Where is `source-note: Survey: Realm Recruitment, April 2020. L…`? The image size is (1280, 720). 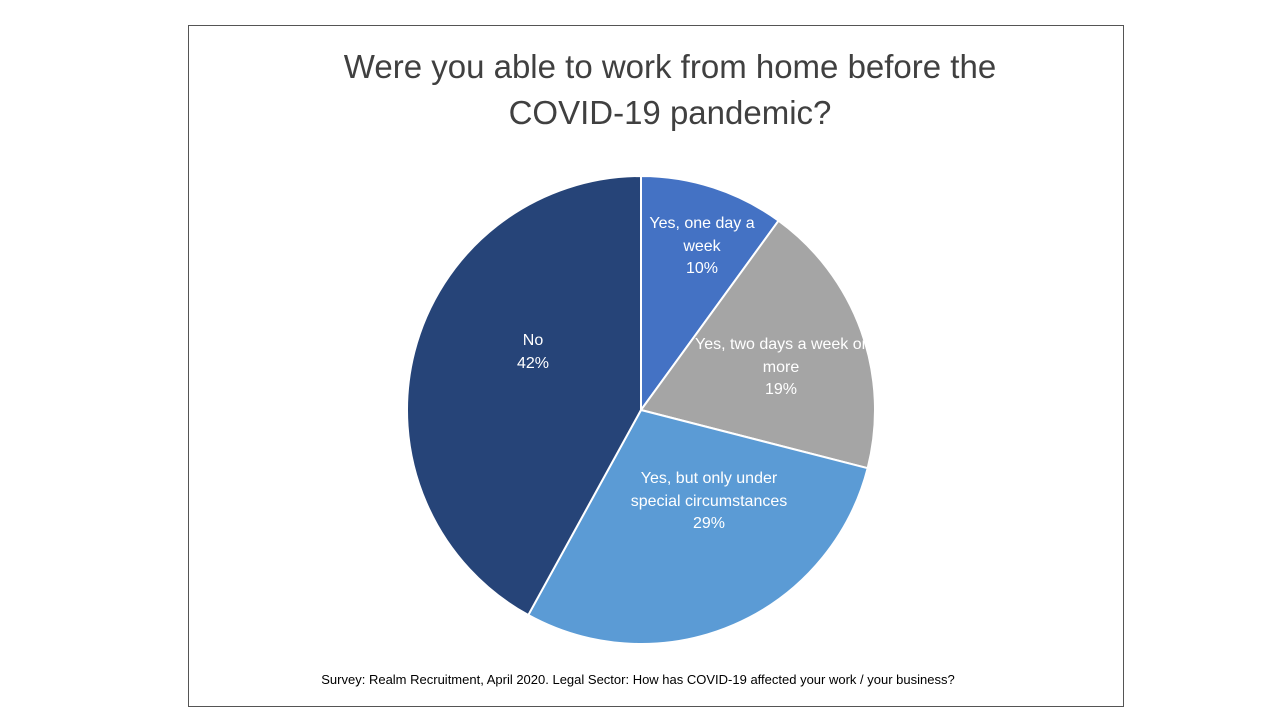
source-note: Survey: Realm Recruitment, April 2020. L… is located at coordinates (638, 679).